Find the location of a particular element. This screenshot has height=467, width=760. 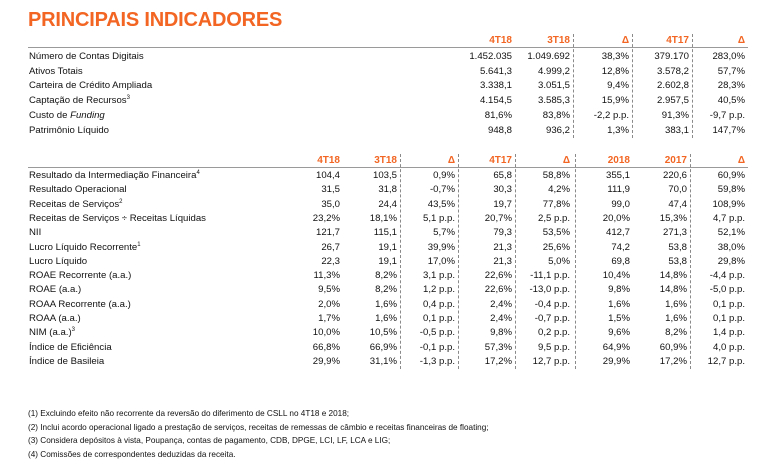

cell-value: 9,8% is located at coordinates (501, 333).